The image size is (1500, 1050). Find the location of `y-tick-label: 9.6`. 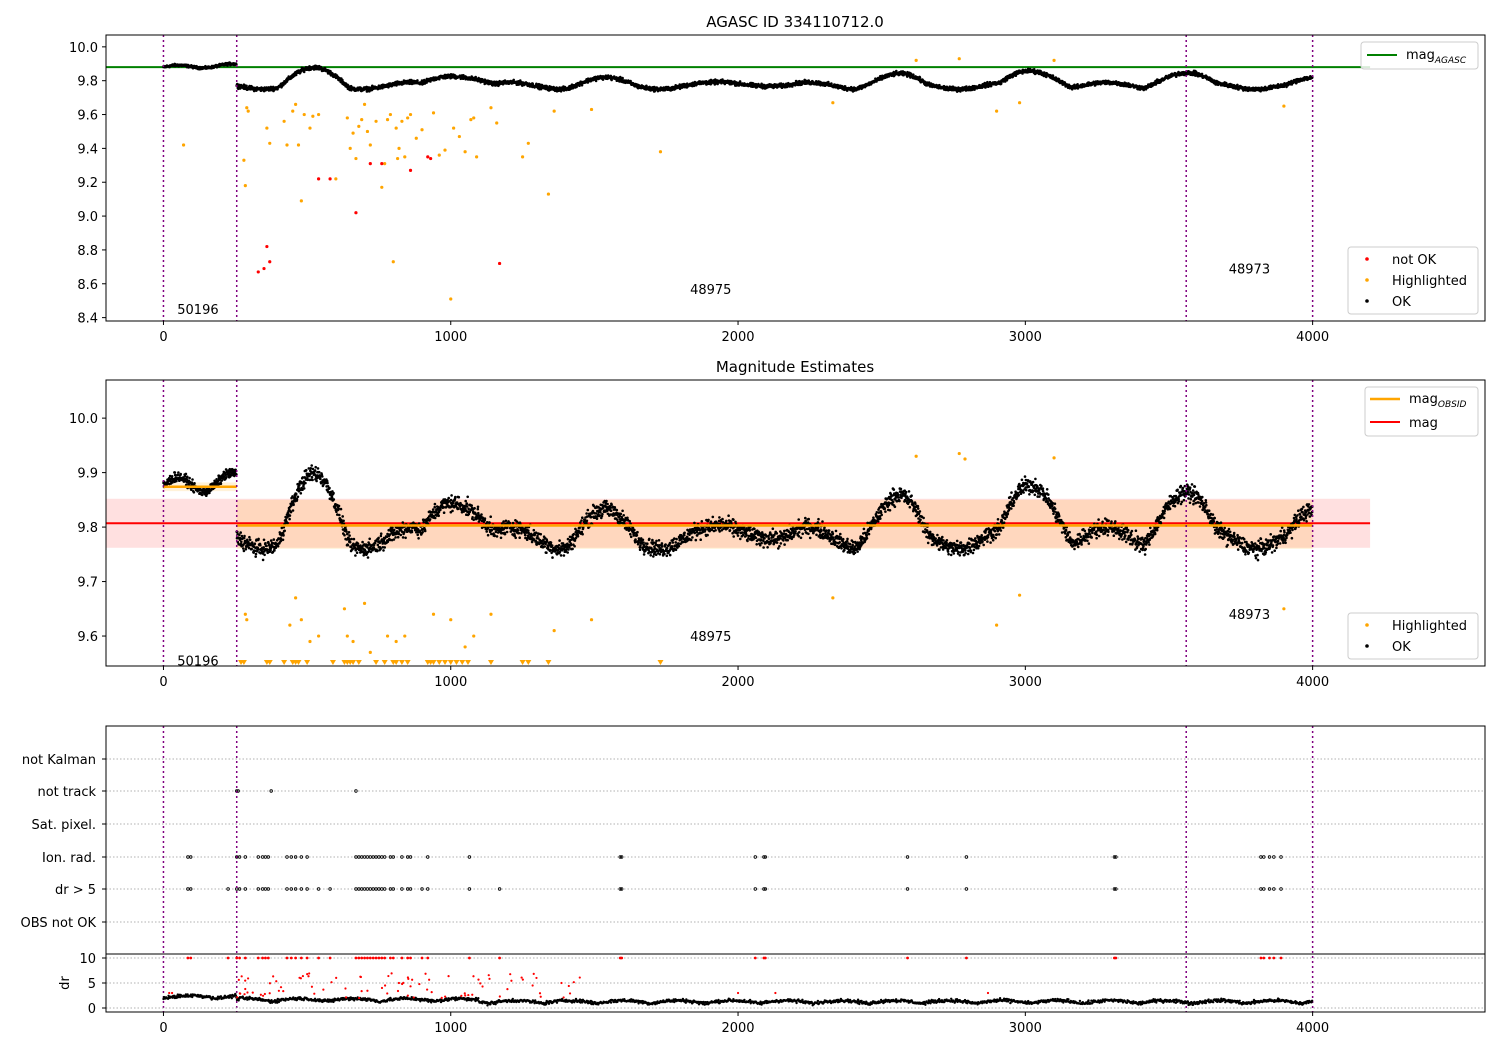

y-tick-label: 9.6 is located at coordinates (87, 116).